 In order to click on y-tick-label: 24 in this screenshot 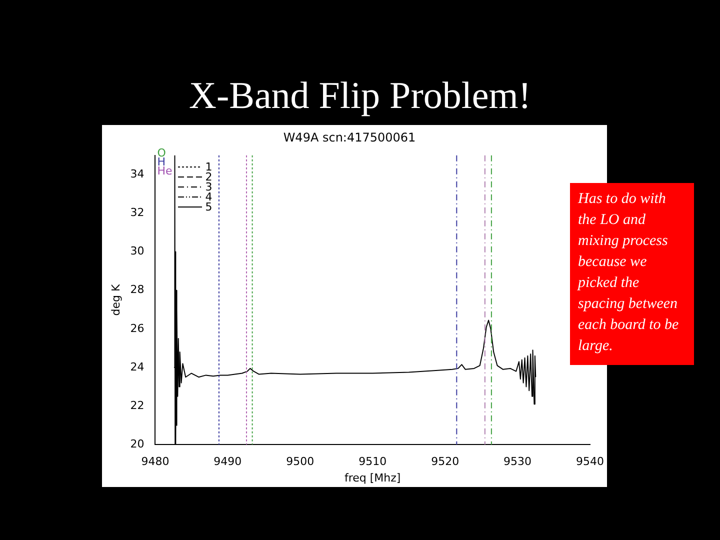, I will do `click(137, 367)`.